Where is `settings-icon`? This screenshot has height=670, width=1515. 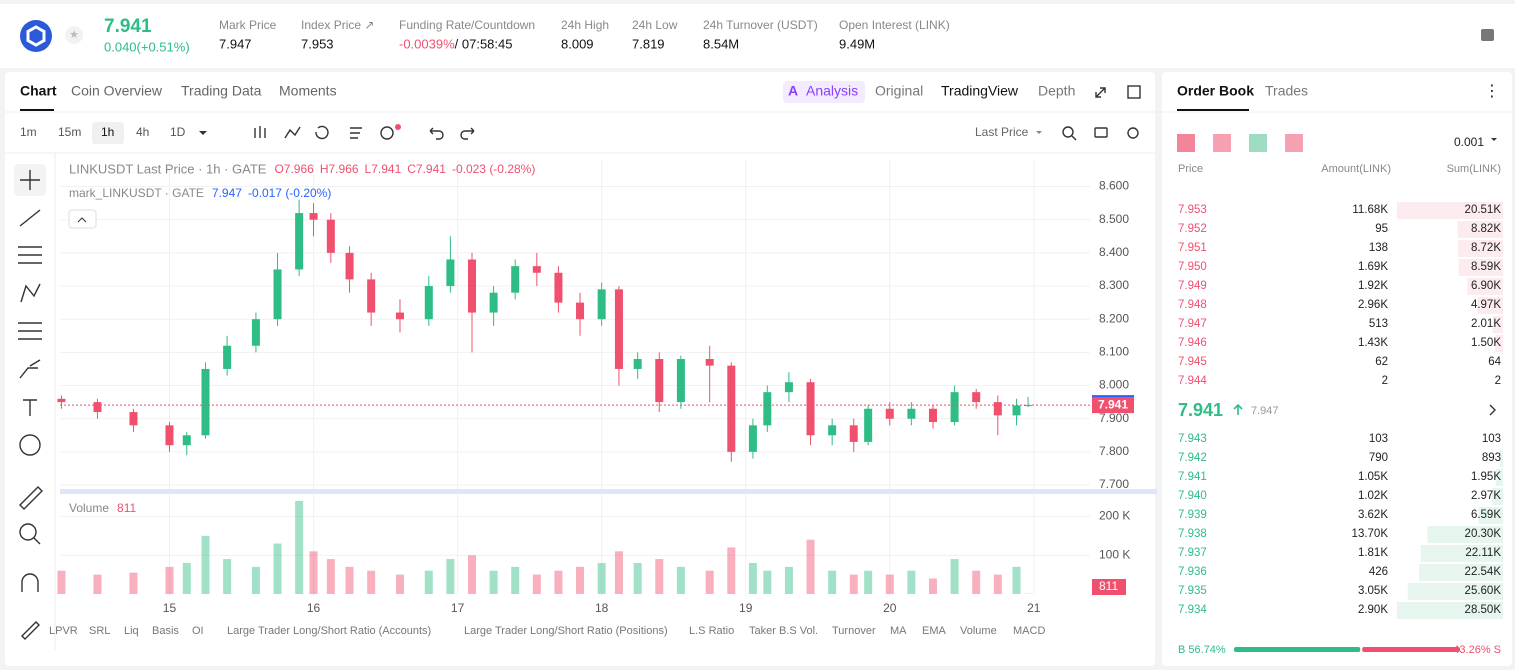
settings-icon is located at coordinates (1487, 35).